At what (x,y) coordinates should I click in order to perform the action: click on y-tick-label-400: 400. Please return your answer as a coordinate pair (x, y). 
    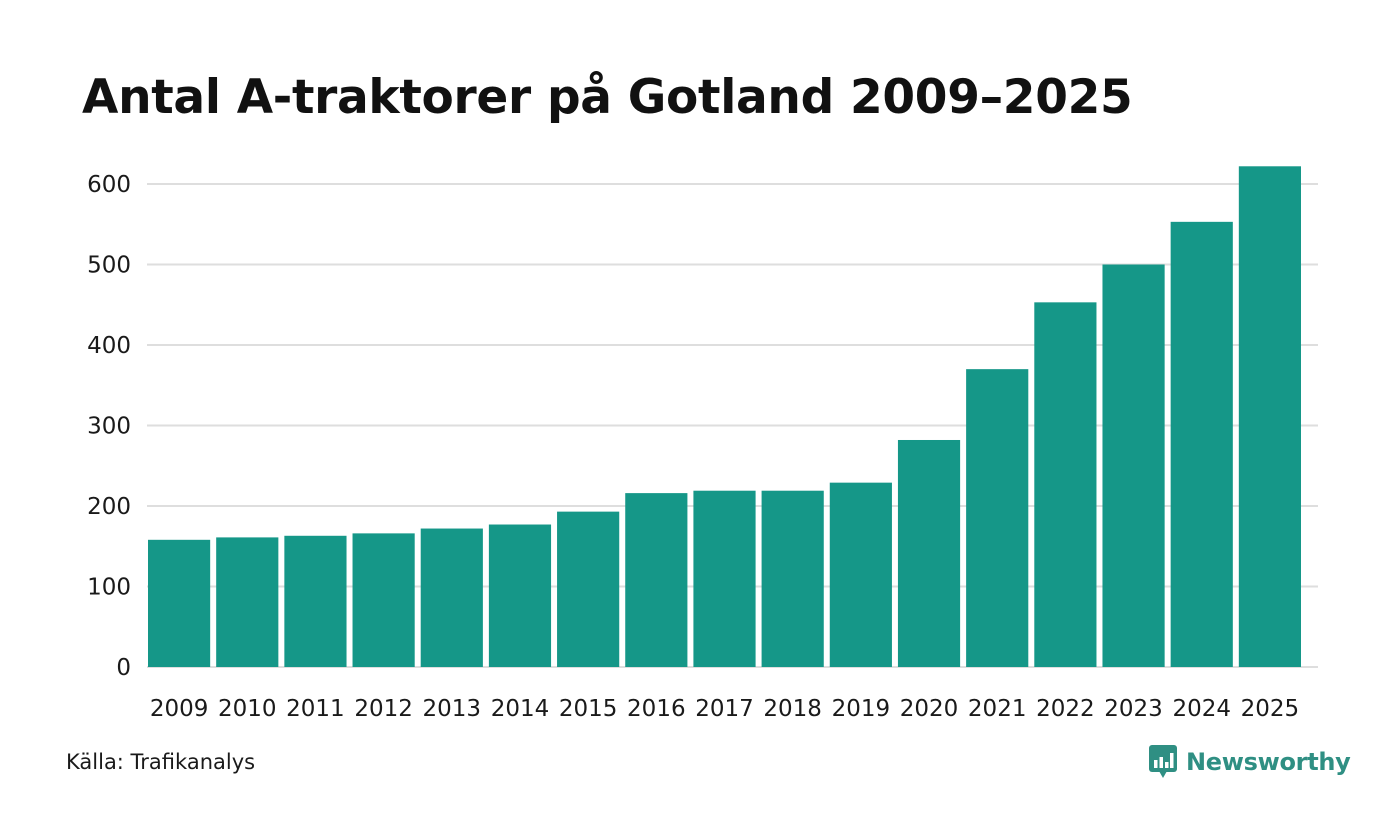
    Looking at the image, I should click on (109, 346).